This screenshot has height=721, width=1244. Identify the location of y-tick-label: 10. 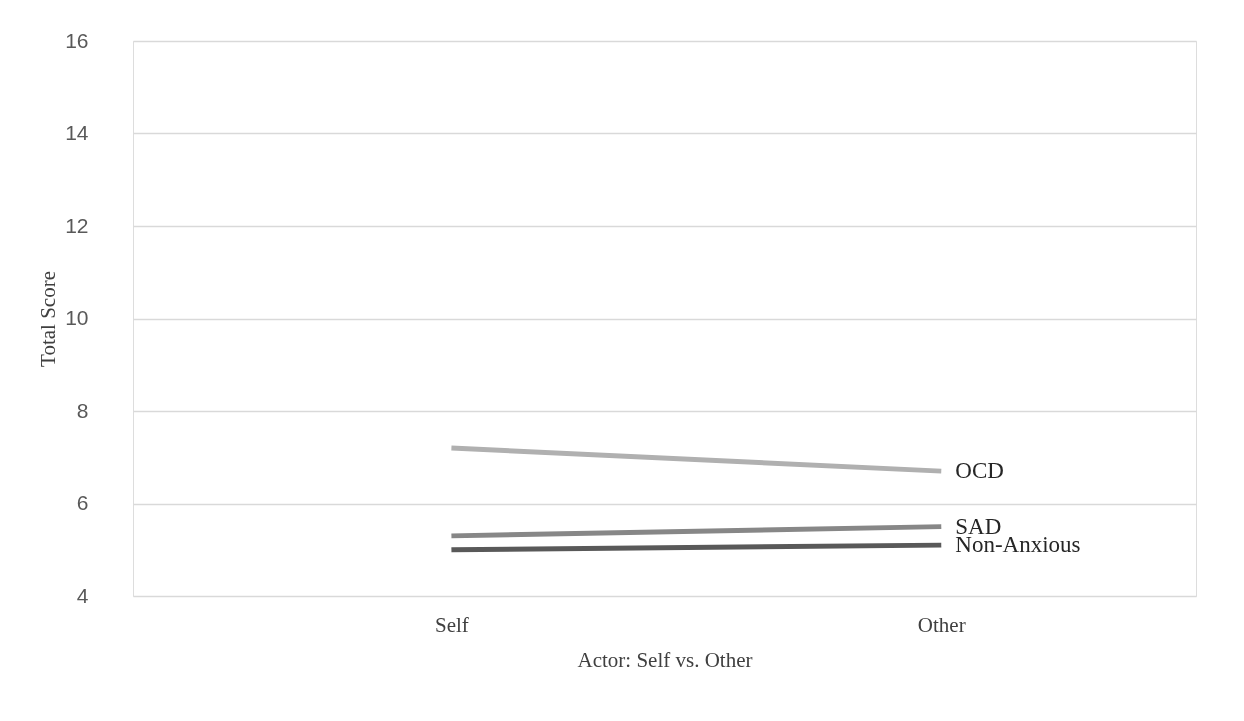
(77, 317).